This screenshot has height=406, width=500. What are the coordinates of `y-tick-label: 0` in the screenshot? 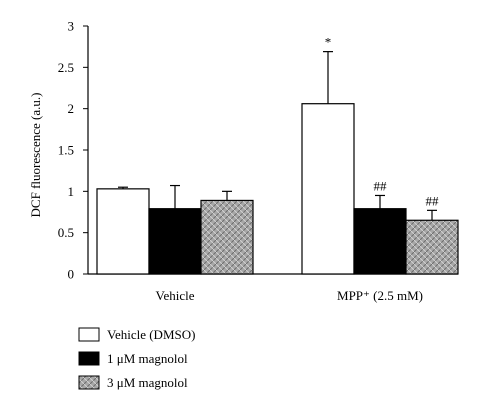 It's located at (71, 274).